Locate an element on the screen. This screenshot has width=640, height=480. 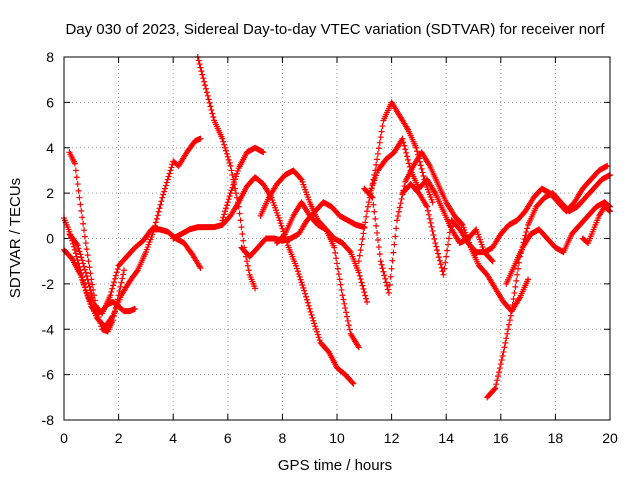
y-tick-label: -4 is located at coordinates (48, 329).